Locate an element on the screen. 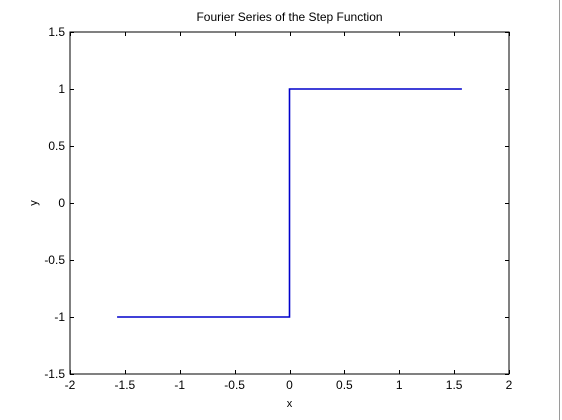 The image size is (562, 420). x-tick-label: -2 is located at coordinates (70, 385).